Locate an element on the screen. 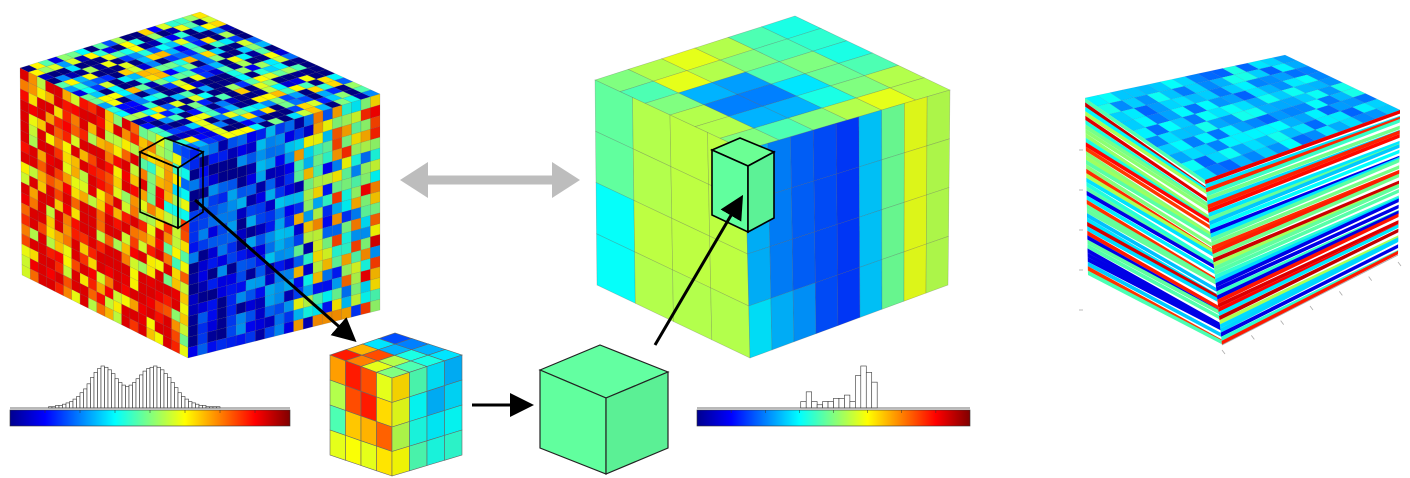 The height and width of the screenshot is (478, 1410). fine-scale-histogram is located at coordinates (150, 396).